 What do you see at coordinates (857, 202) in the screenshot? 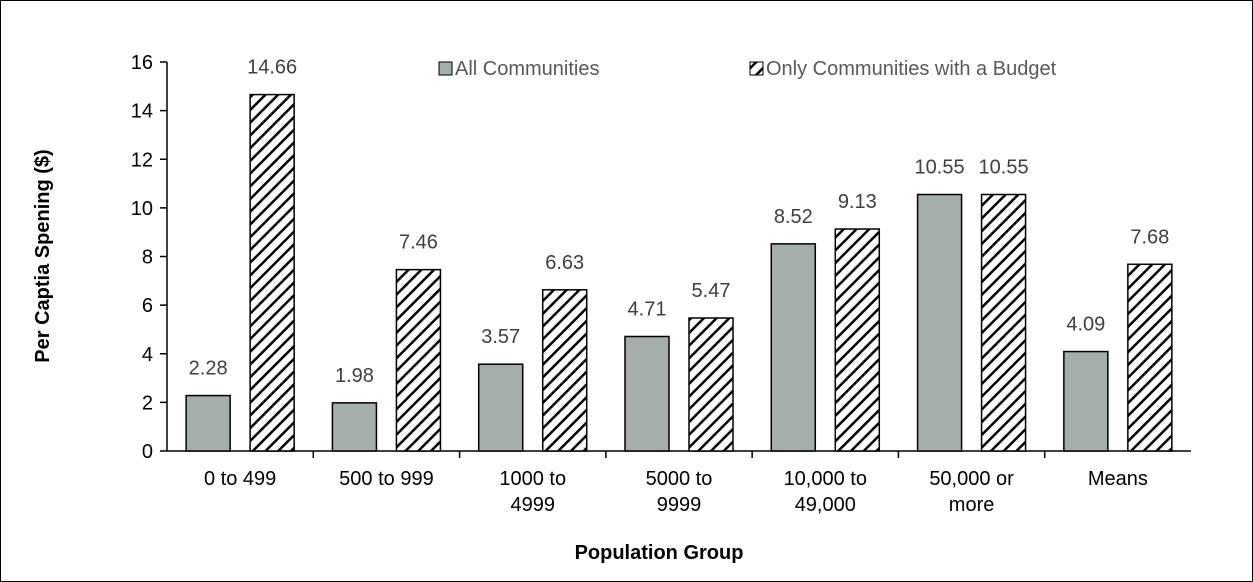
I see `data-label: 9.13` at bounding box center [857, 202].